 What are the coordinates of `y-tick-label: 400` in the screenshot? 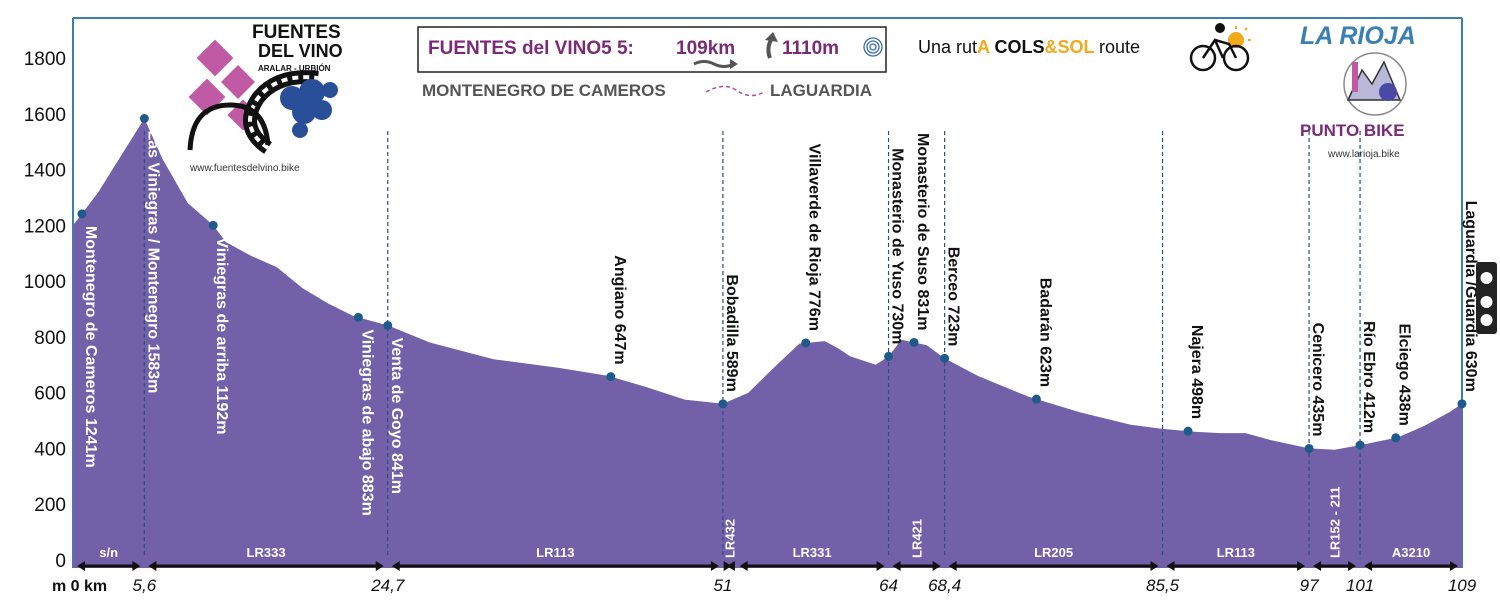 It's located at (50, 449).